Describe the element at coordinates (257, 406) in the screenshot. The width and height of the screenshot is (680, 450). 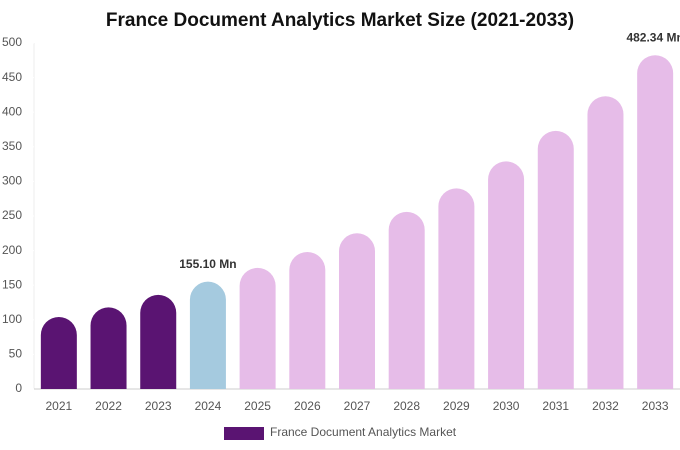
I see `x-tick-label: 2025` at that location.